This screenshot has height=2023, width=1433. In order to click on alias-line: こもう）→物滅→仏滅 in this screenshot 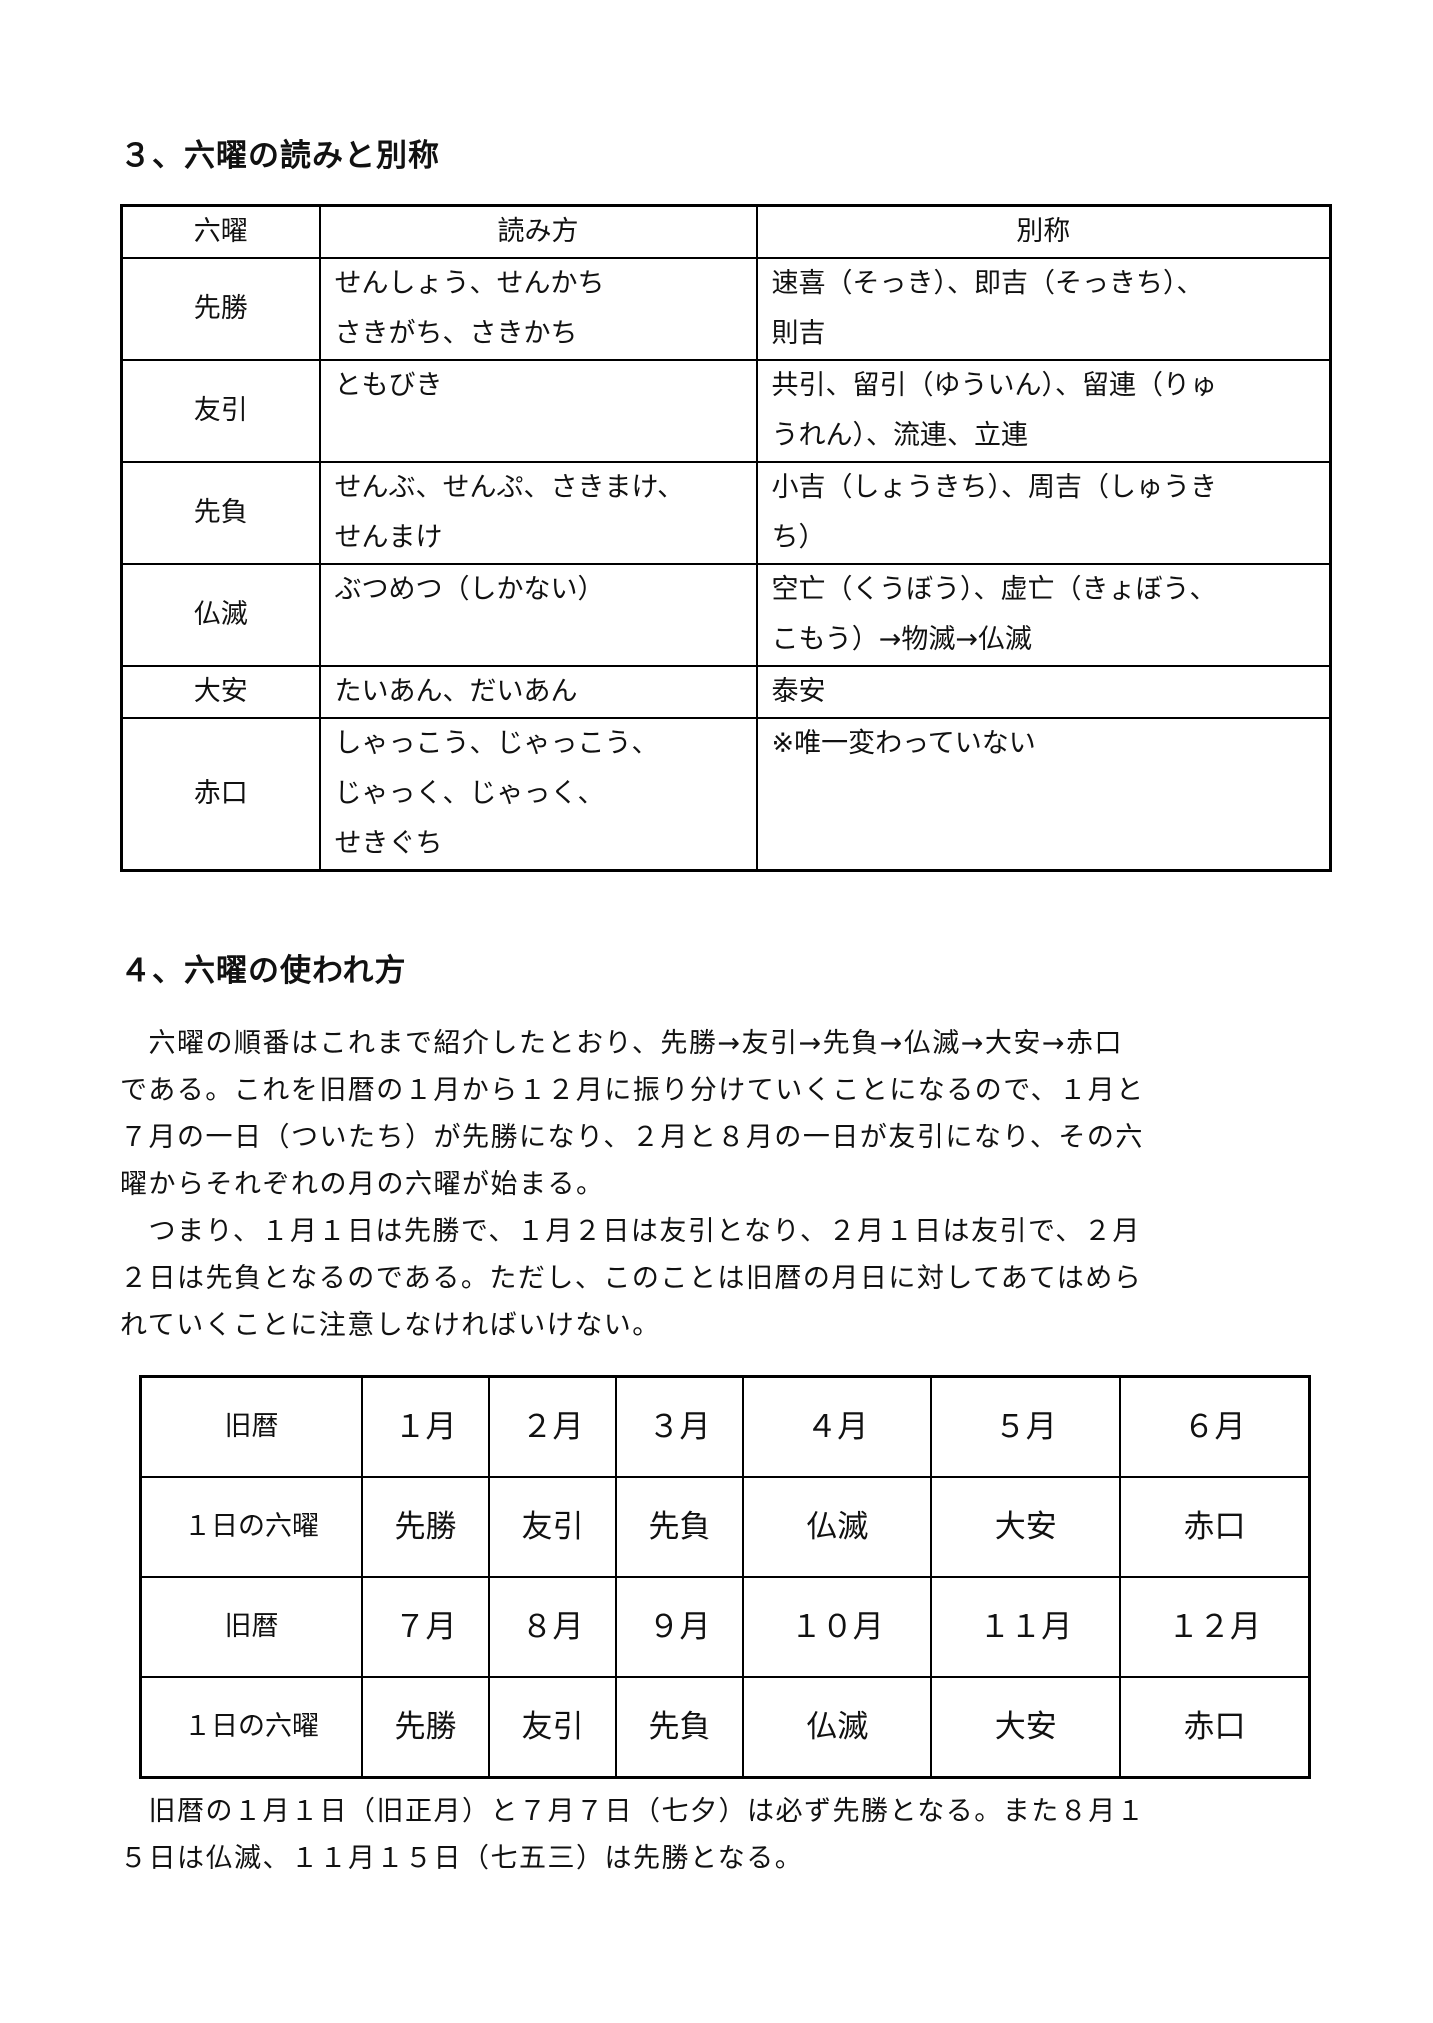, I will do `click(901, 639)`.